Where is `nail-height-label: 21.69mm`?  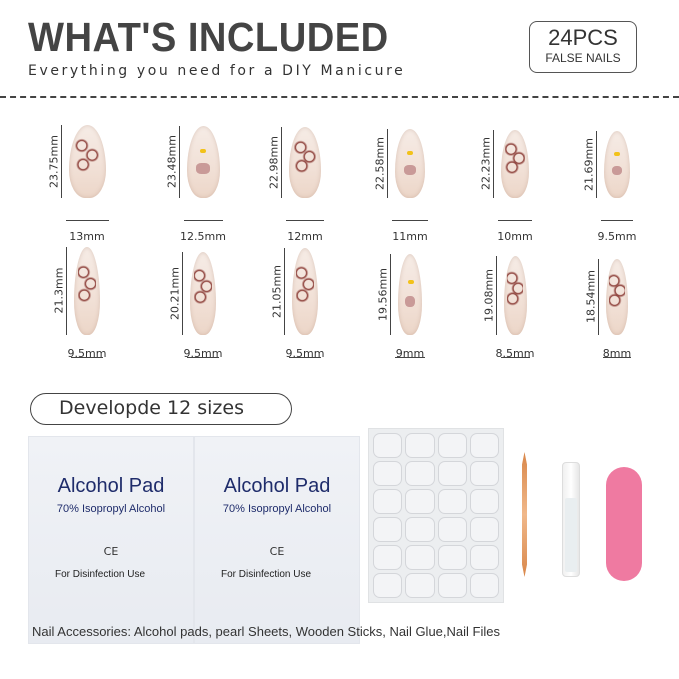 nail-height-label: 21.69mm is located at coordinates (589, 164).